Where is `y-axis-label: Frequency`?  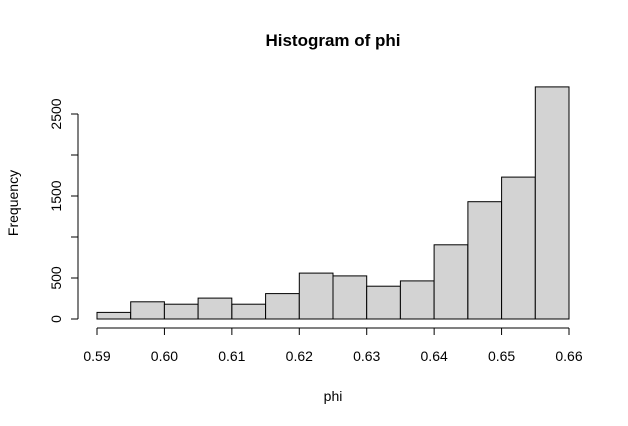
y-axis-label: Frequency is located at coordinates (13, 203).